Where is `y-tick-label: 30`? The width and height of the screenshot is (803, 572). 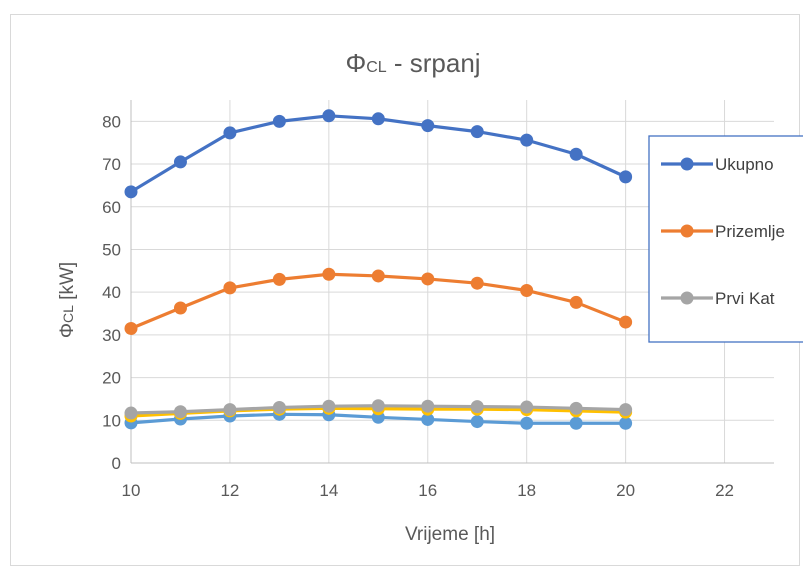
y-tick-label: 30 is located at coordinates (111, 335).